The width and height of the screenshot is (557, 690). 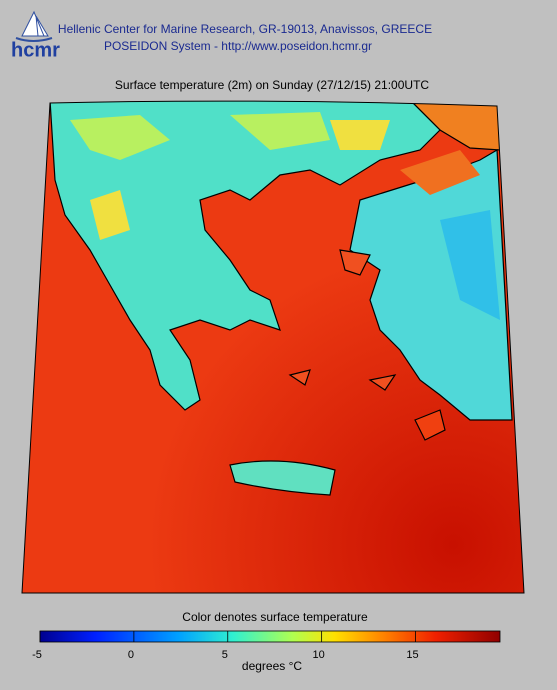 I want to click on colorbar-tick-label: 5, so click(x=225, y=655).